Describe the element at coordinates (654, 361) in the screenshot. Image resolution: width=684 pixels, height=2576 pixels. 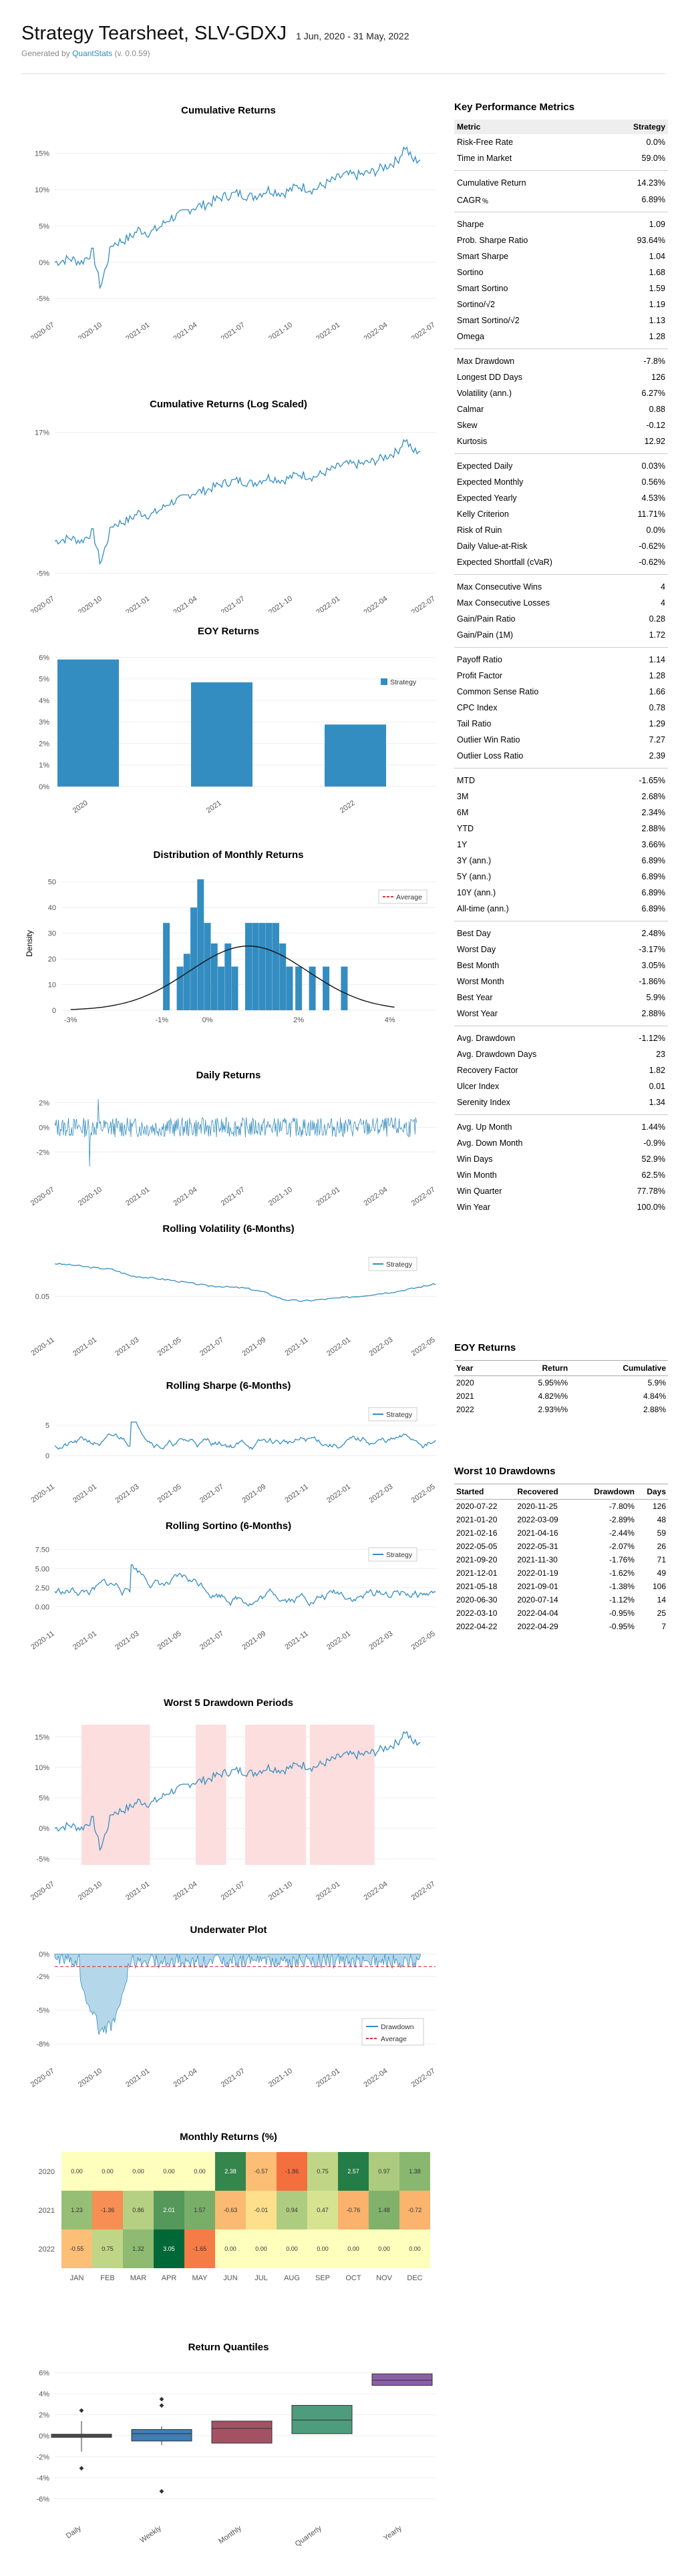
I see `metric-value: -7.8%` at that location.